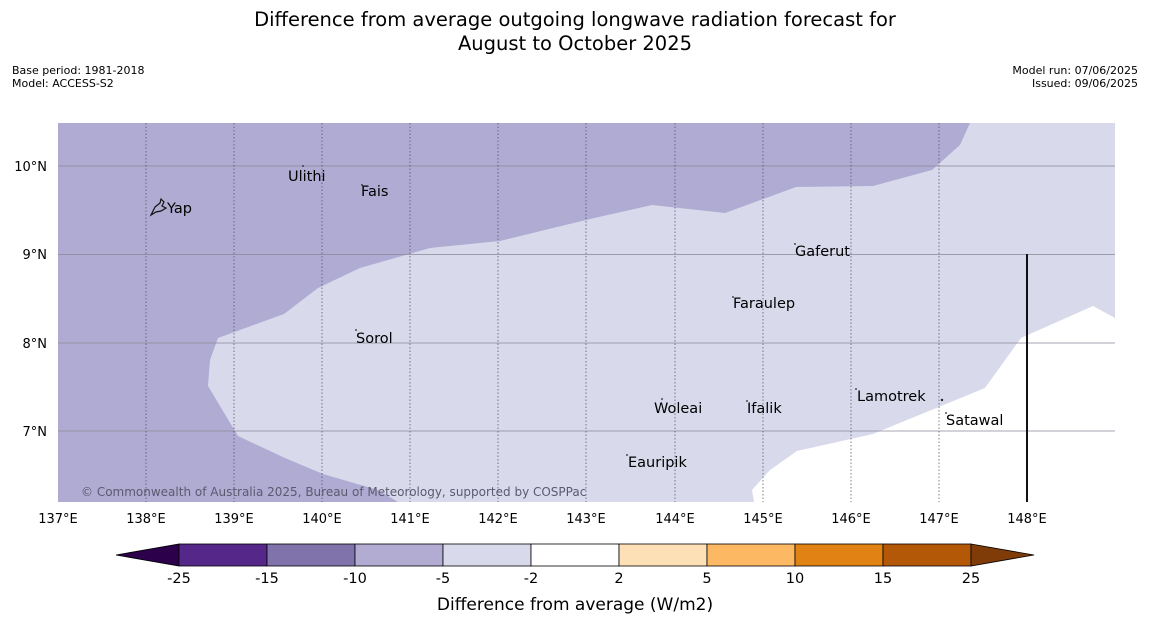 The height and width of the screenshot is (644, 1150). Describe the element at coordinates (586, 519) in the screenshot. I see `lon-tick-143e: 143°E` at that location.